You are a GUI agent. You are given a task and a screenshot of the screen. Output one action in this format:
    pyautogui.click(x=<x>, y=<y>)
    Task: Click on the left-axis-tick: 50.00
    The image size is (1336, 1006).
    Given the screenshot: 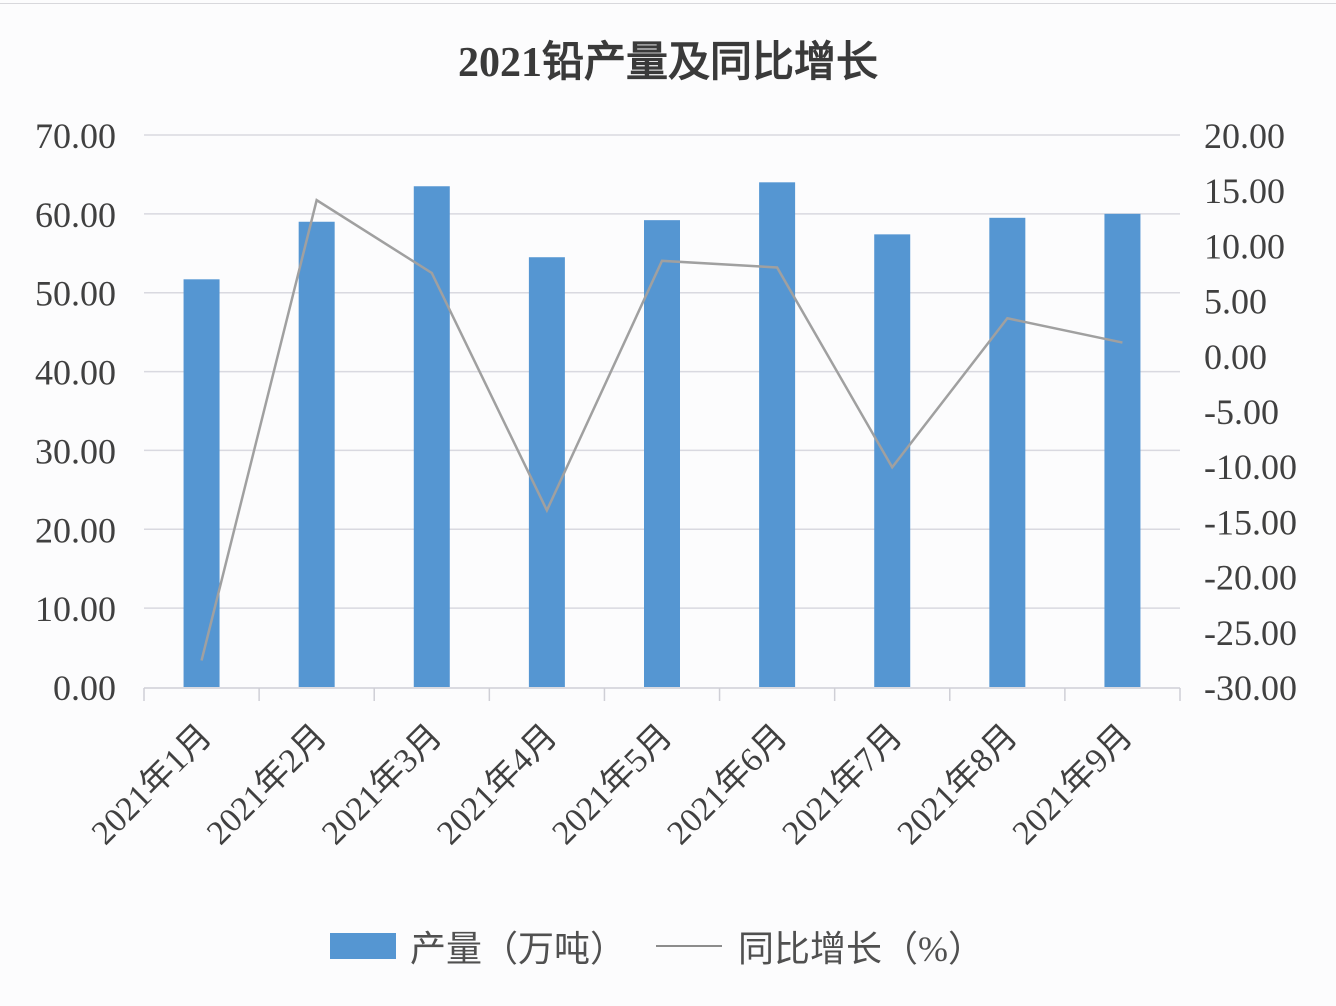 What is the action you would take?
    pyautogui.click(x=75, y=294)
    